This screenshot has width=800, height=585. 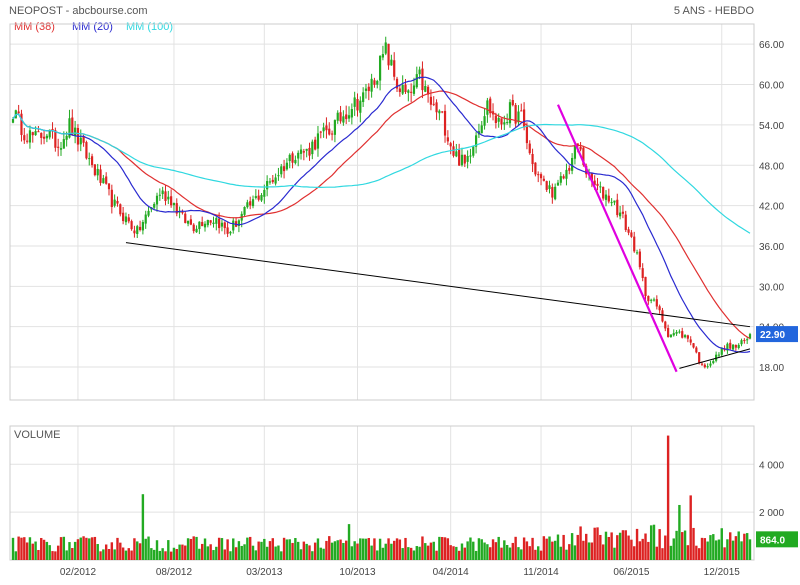 What do you see at coordinates (771, 86) in the screenshot?
I see `price-tick-label: 60.00` at bounding box center [771, 86].